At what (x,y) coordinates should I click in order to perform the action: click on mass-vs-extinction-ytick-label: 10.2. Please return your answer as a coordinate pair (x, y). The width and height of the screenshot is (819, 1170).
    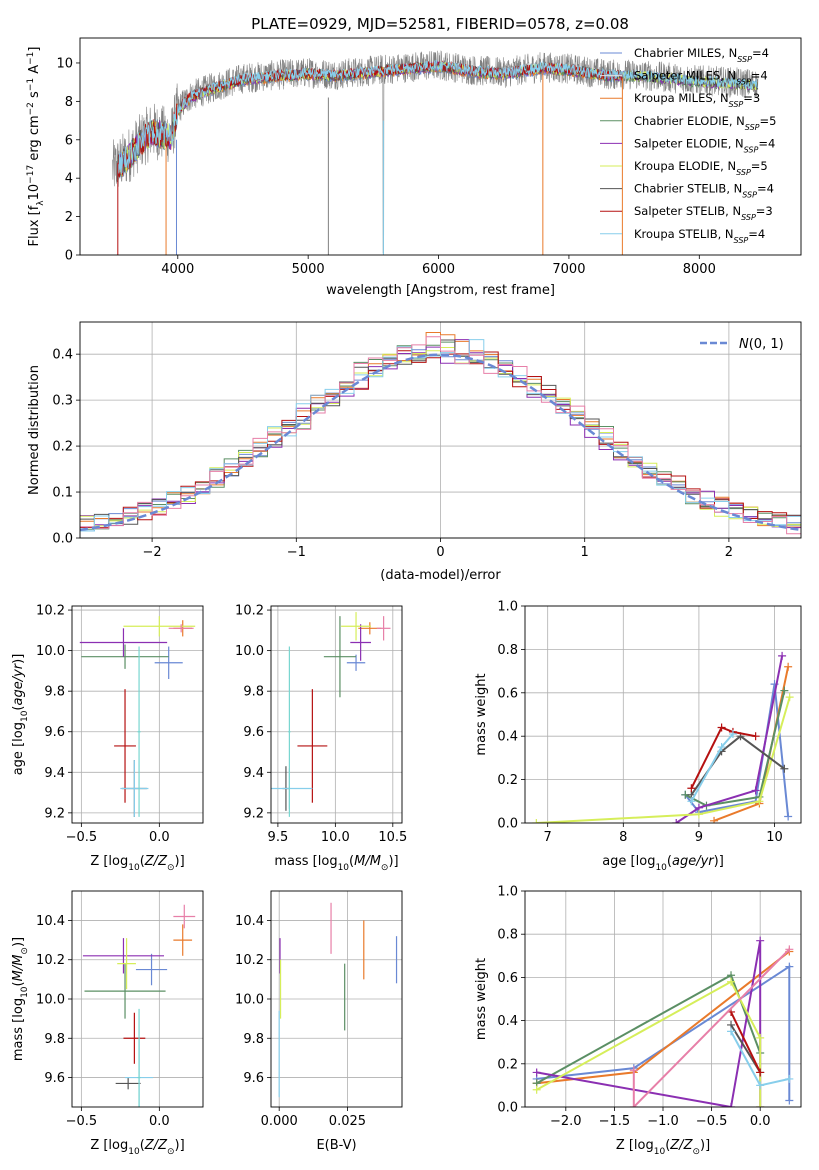
    Looking at the image, I should click on (249, 960).